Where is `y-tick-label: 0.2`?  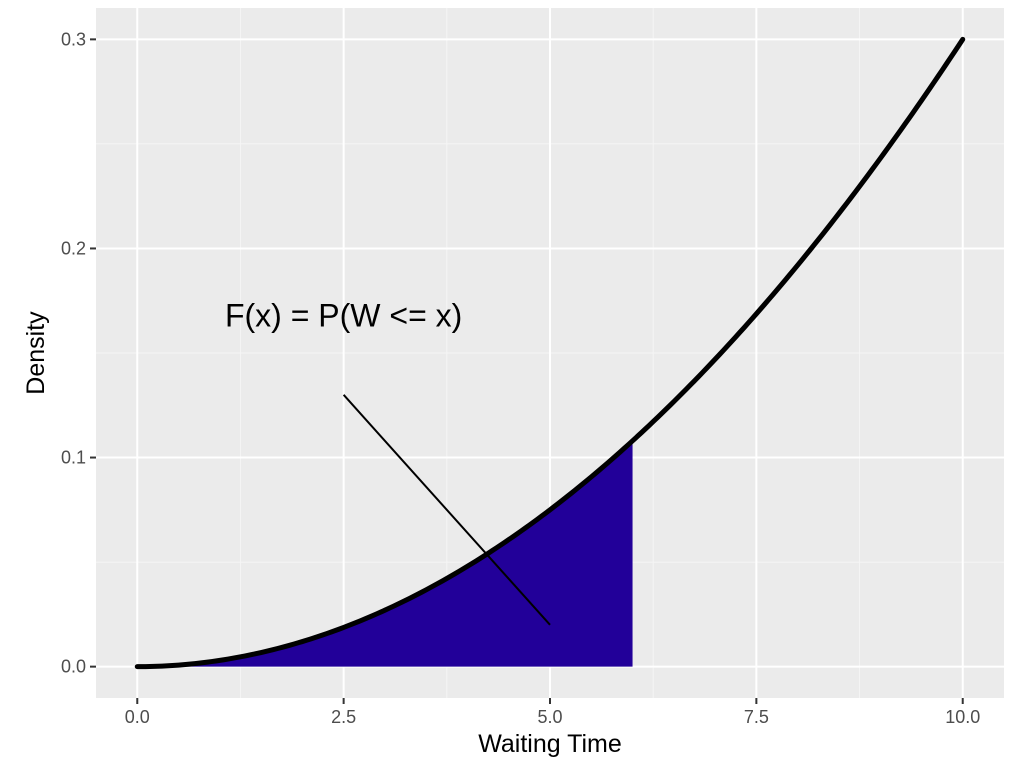 y-tick-label: 0.2 is located at coordinates (73, 248).